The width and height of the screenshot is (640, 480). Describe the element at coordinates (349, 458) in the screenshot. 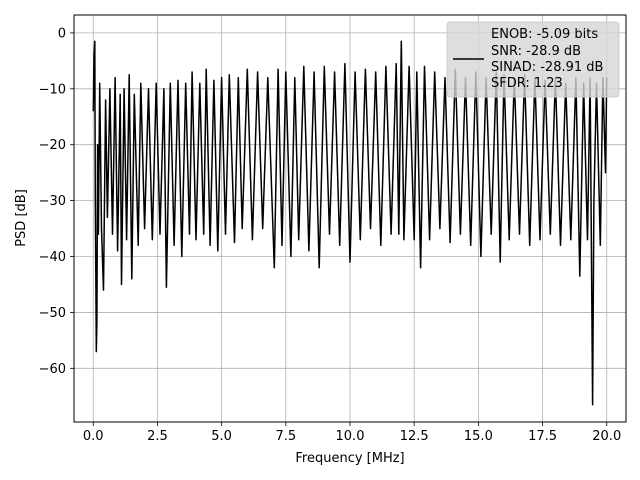

I see `x-axis-label: Frequency [MHz]` at that location.